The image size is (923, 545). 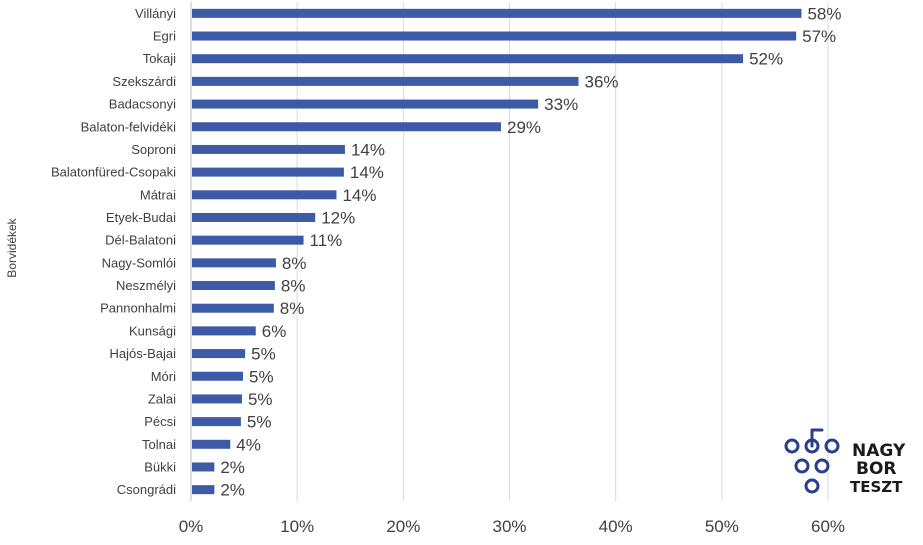 I want to click on category-label: Pannonhalmi, so click(x=138, y=308).